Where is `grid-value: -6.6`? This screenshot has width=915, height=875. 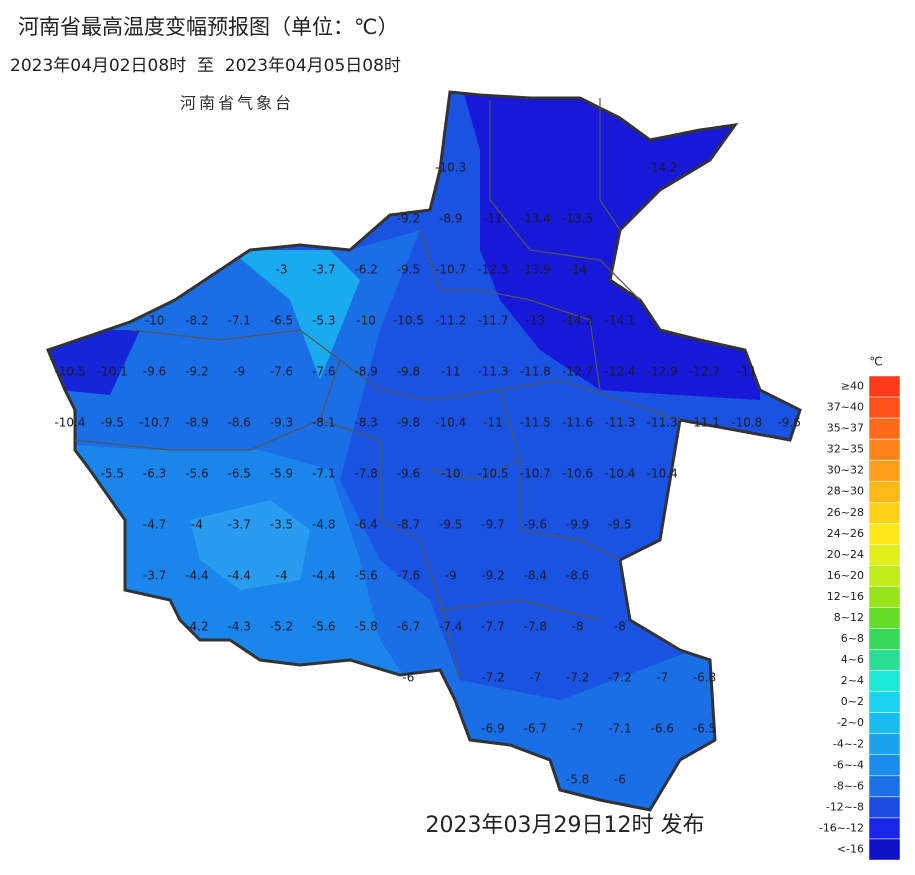 grid-value: -6.6 is located at coordinates (661, 729).